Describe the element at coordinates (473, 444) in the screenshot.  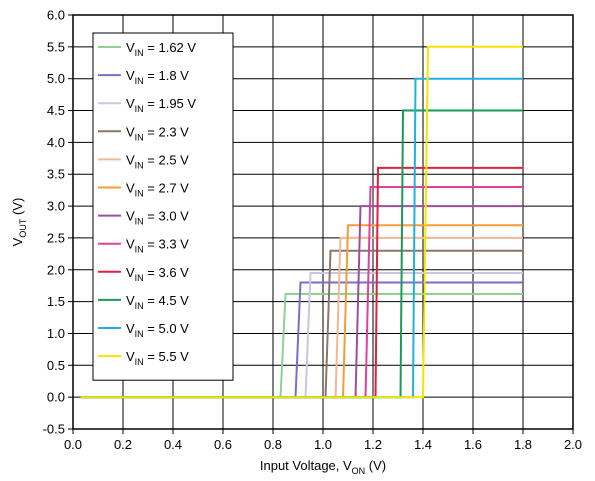
I see `x-tick-label: 1.6` at that location.